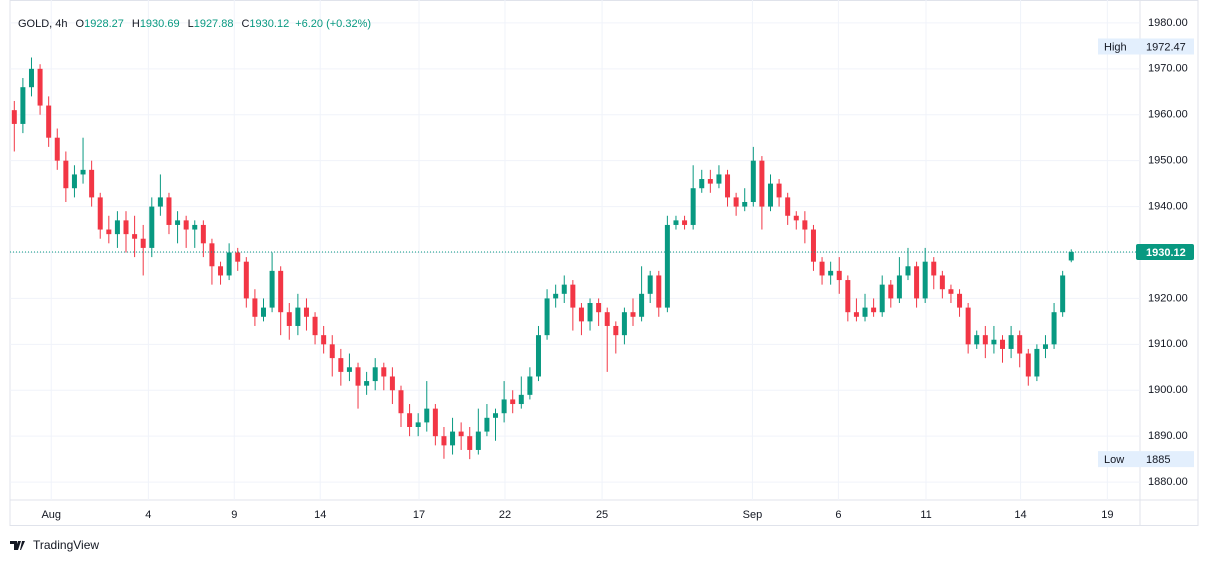 This screenshot has width=1209, height=569. What do you see at coordinates (234, 515) in the screenshot?
I see `x-tick-label: 9` at bounding box center [234, 515].